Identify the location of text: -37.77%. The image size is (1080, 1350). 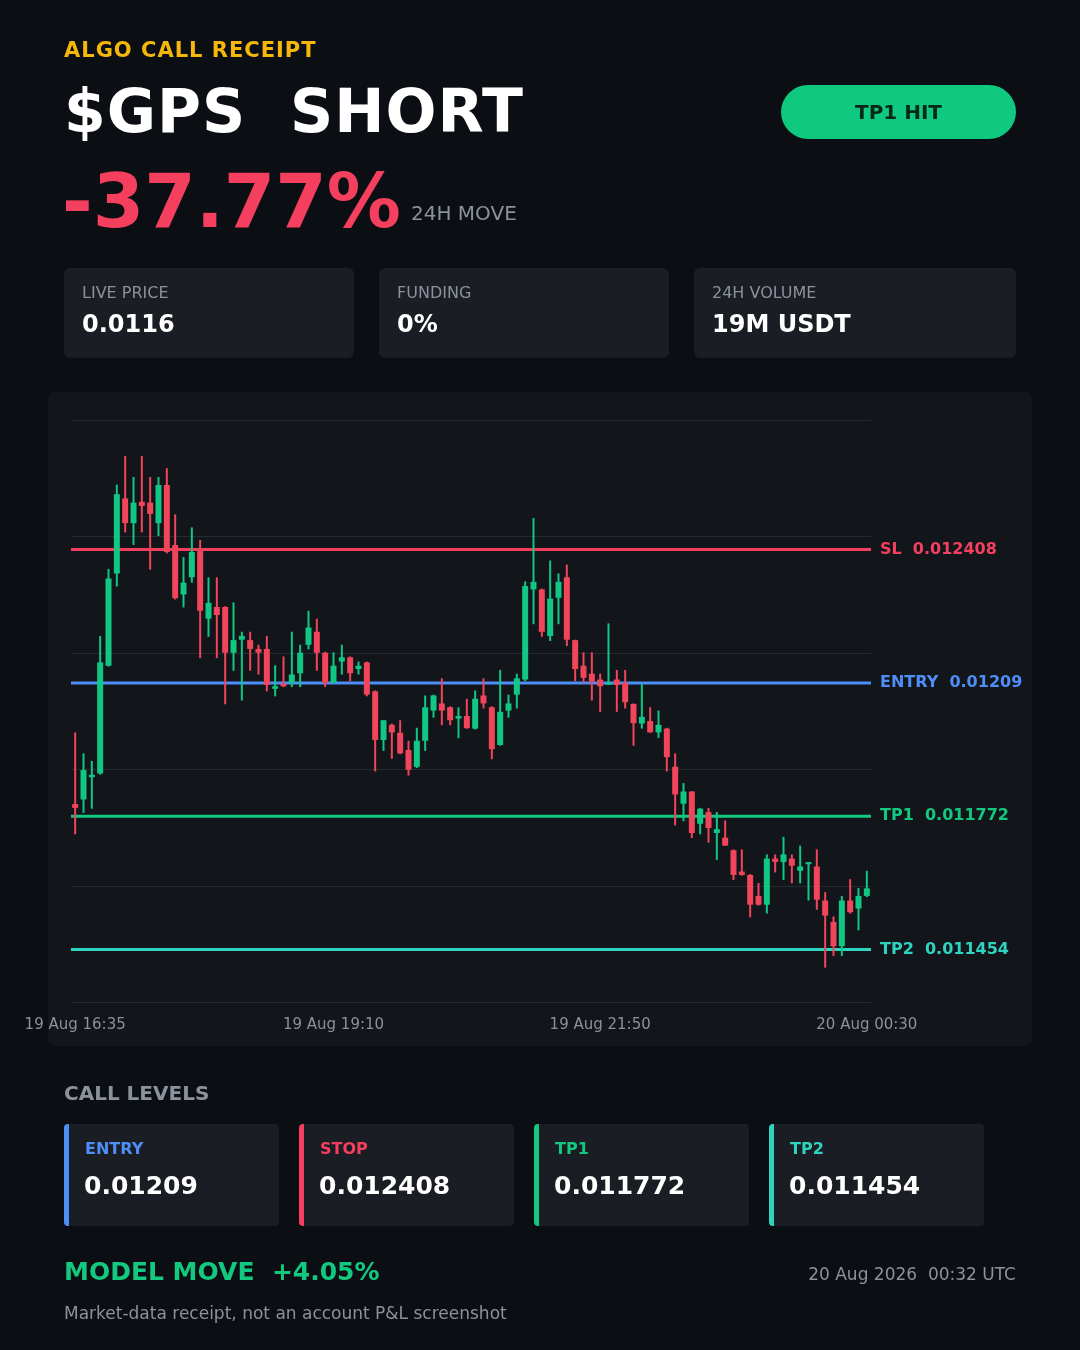
(231, 201).